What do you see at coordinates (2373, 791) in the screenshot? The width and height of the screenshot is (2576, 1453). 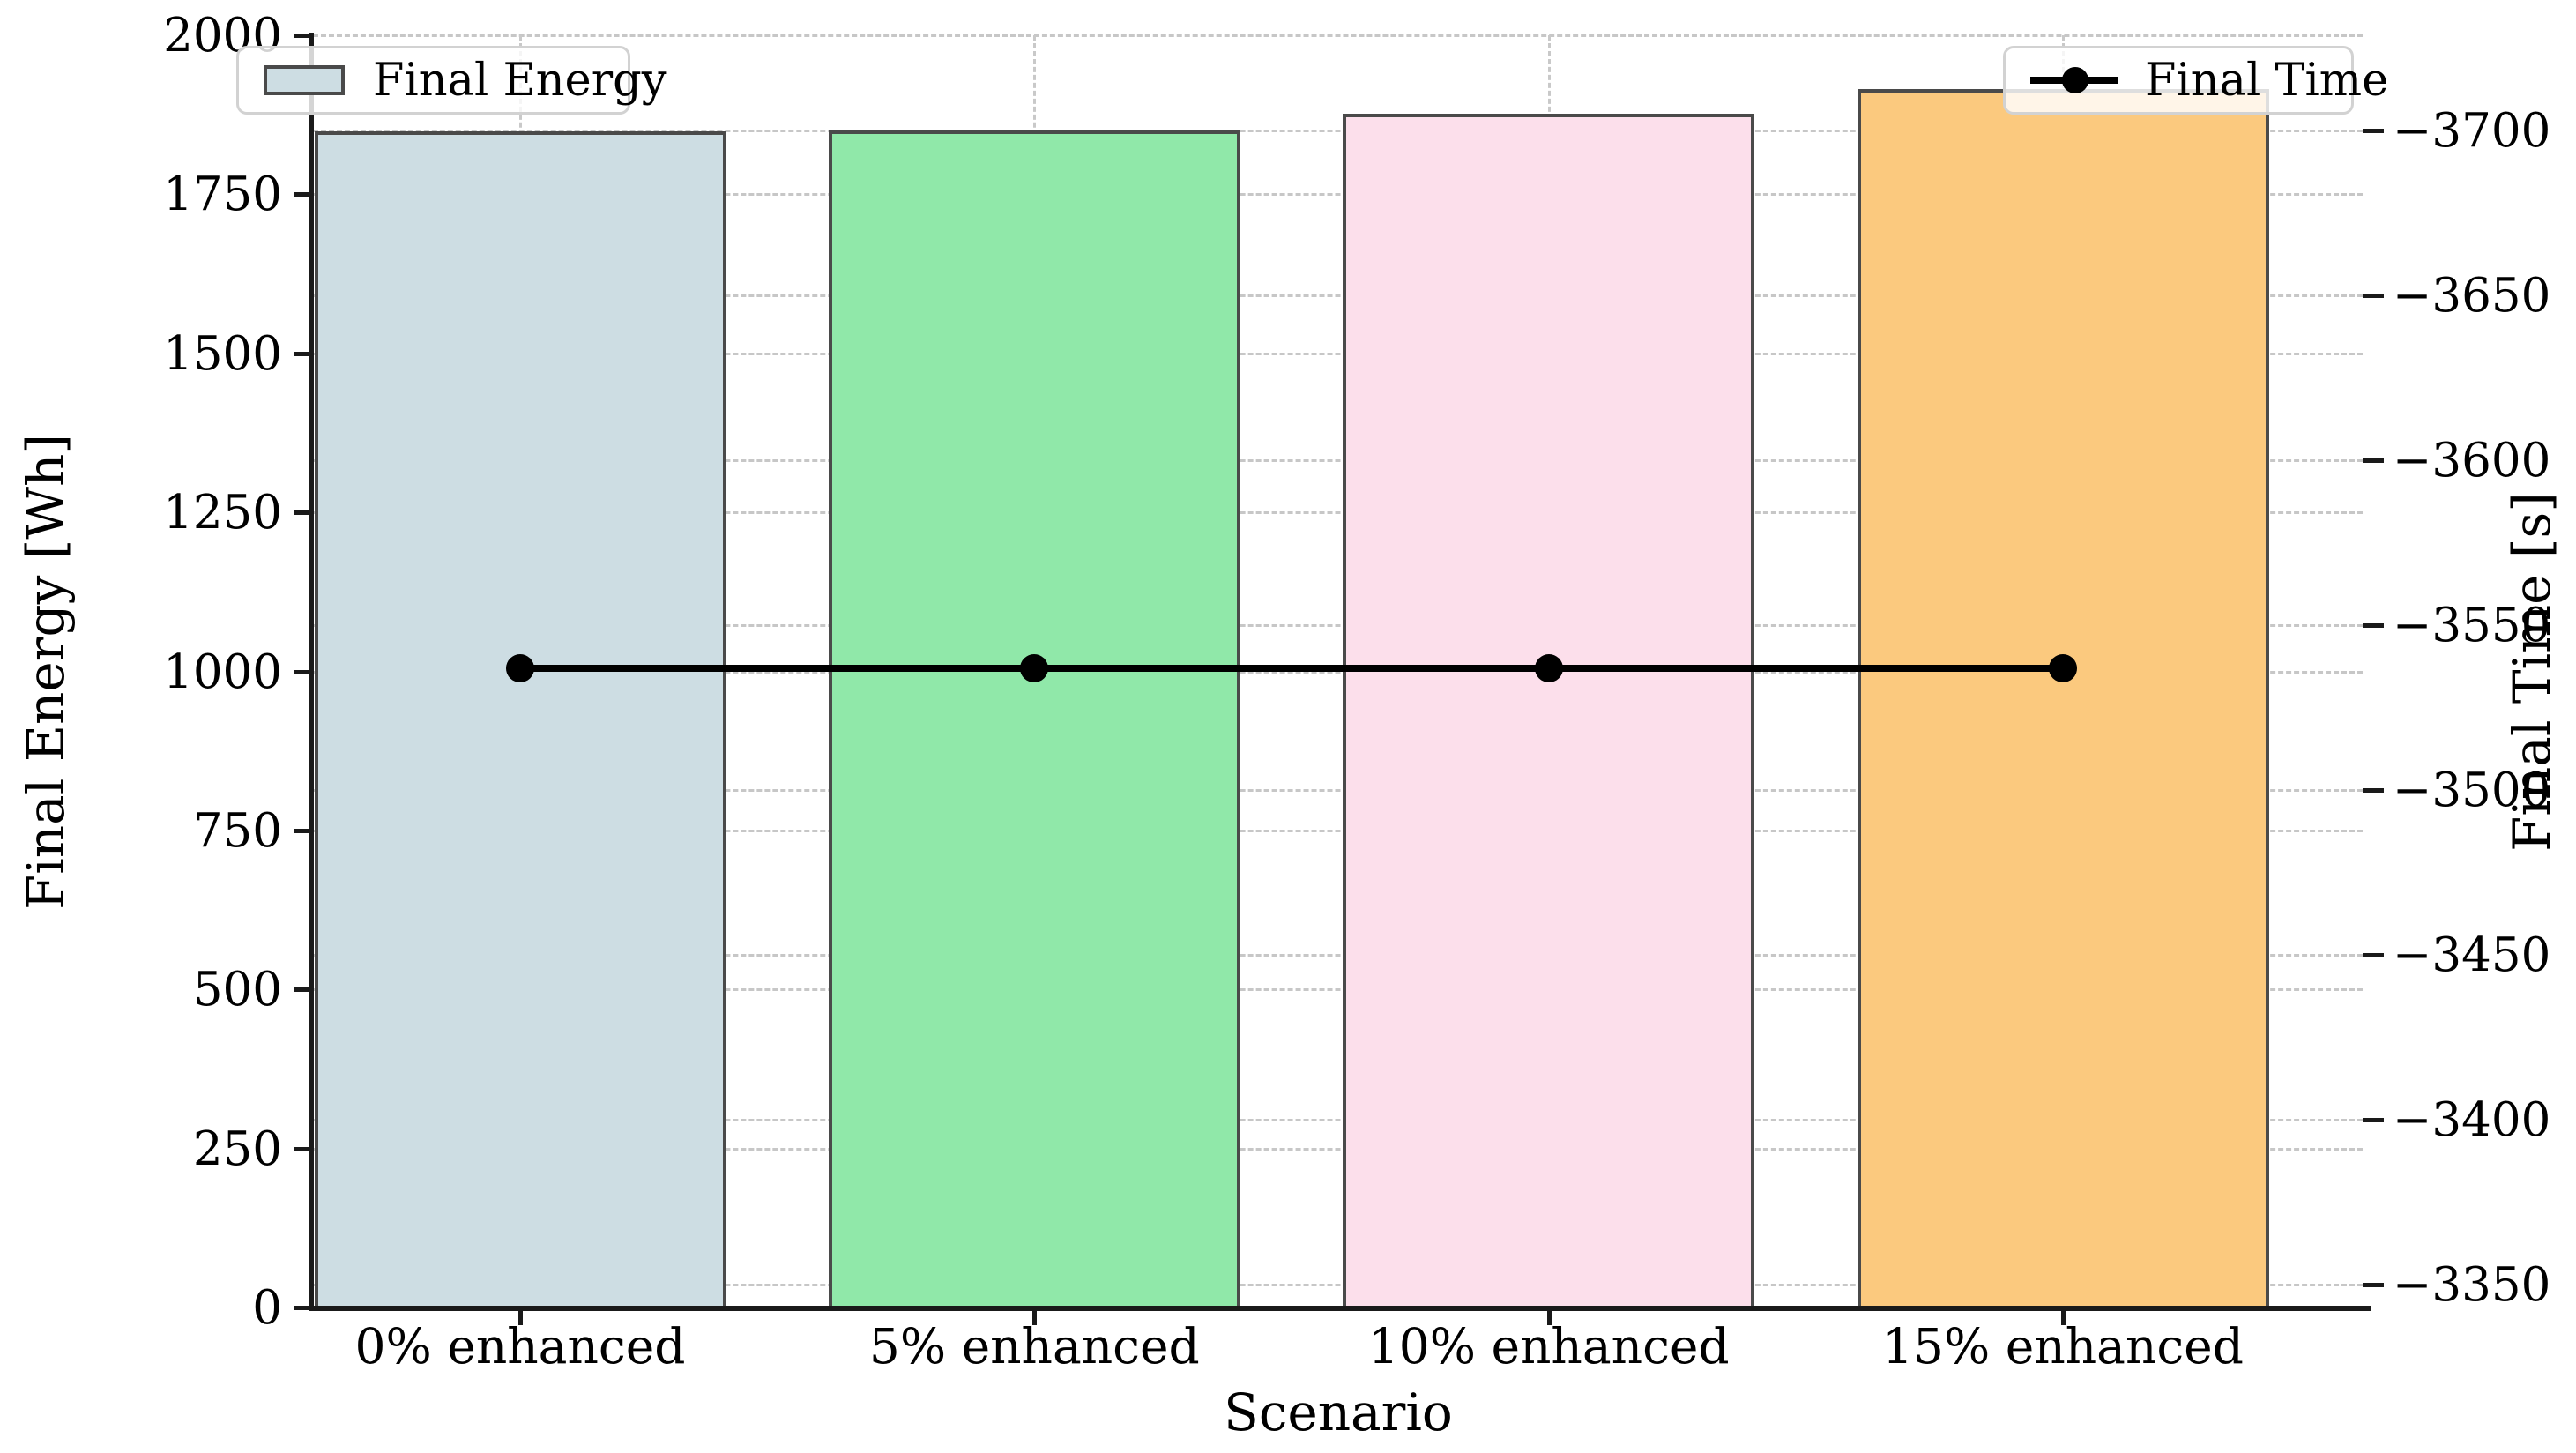 I see `right-tick--3500` at bounding box center [2373, 791].